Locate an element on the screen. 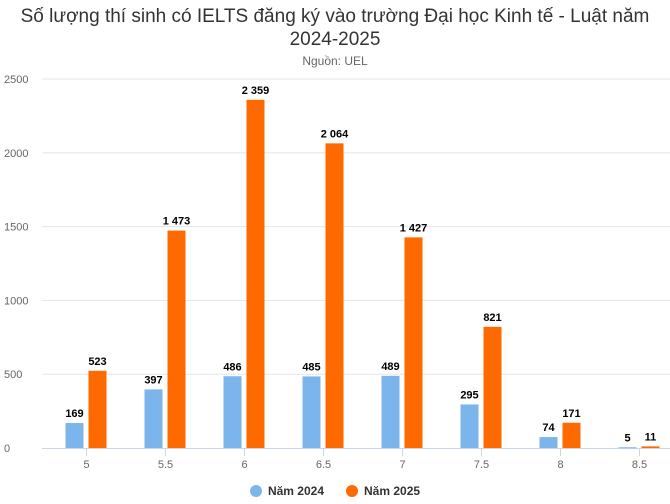 The width and height of the screenshot is (670, 504). legend-item-2025: Năm 2025 is located at coordinates (383, 491).